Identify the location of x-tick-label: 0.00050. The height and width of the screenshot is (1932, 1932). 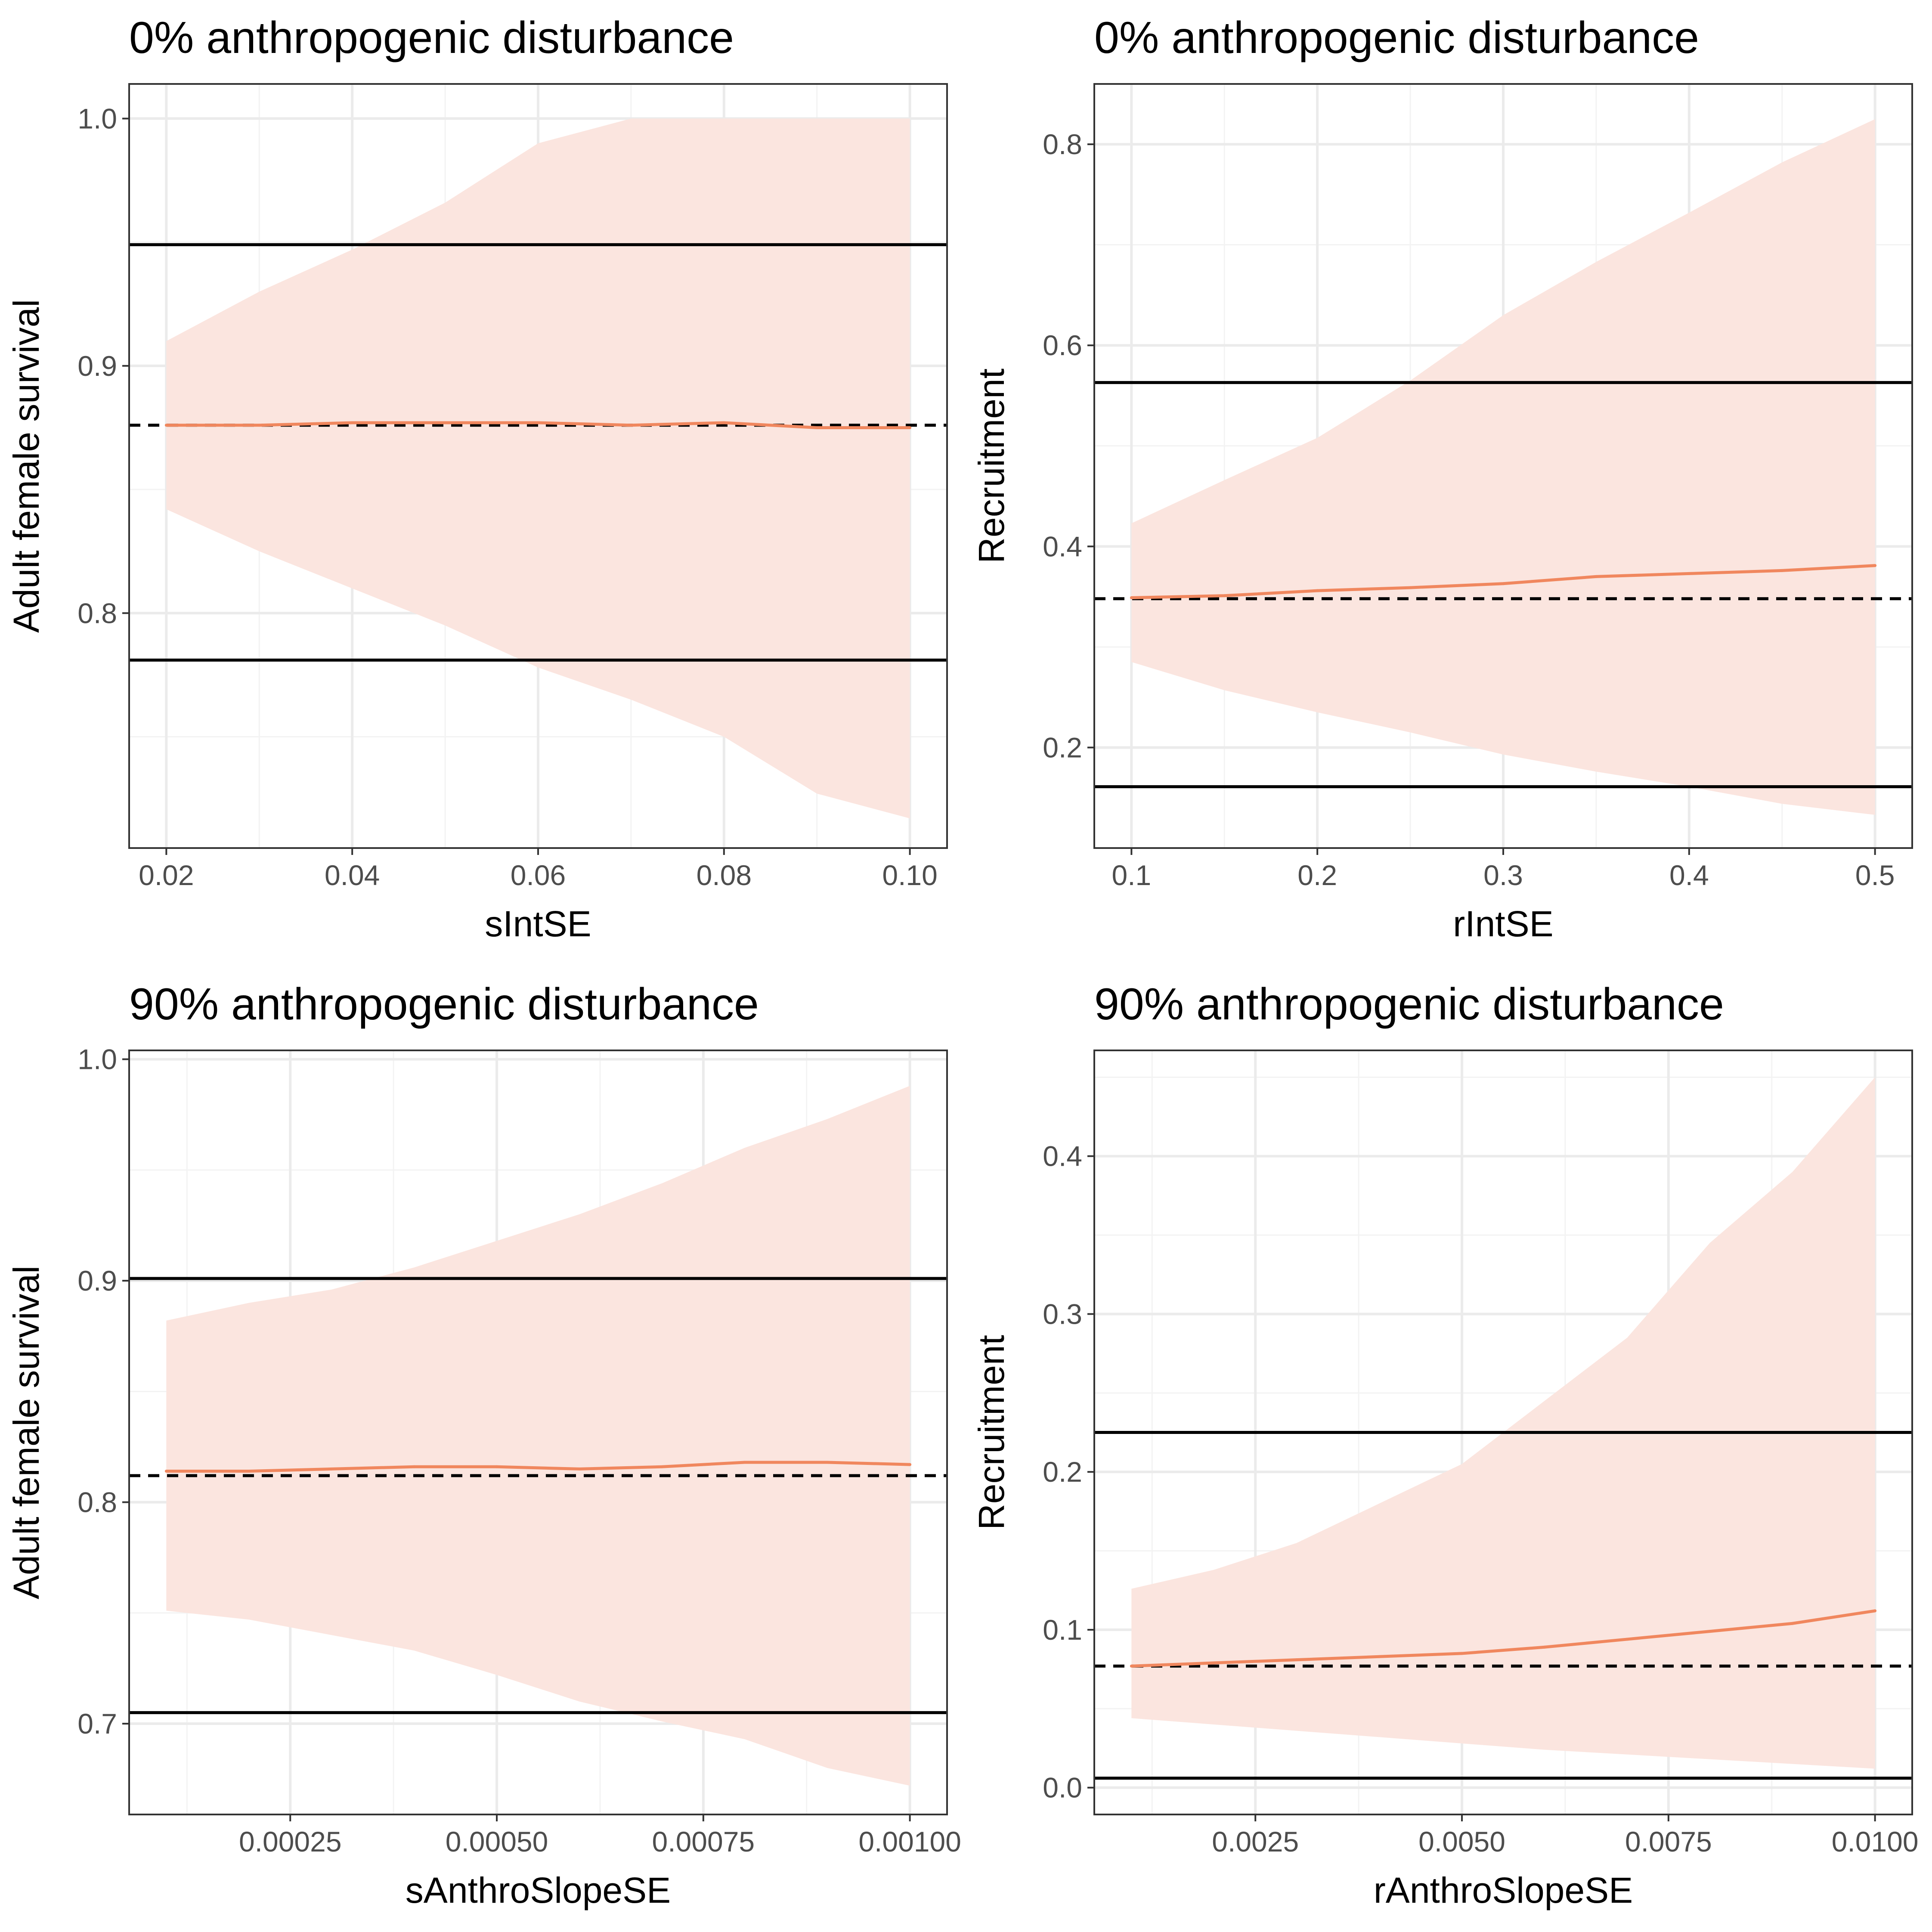
(497, 1842).